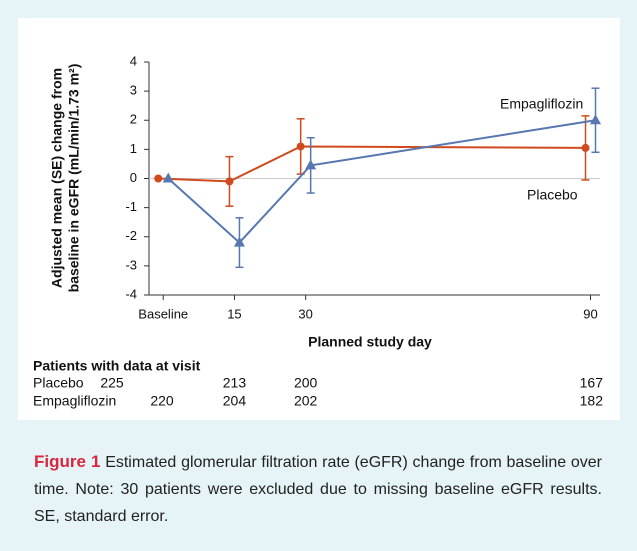 Image resolution: width=637 pixels, height=551 pixels. What do you see at coordinates (112, 383) in the screenshot?
I see `table-cell: 225` at bounding box center [112, 383].